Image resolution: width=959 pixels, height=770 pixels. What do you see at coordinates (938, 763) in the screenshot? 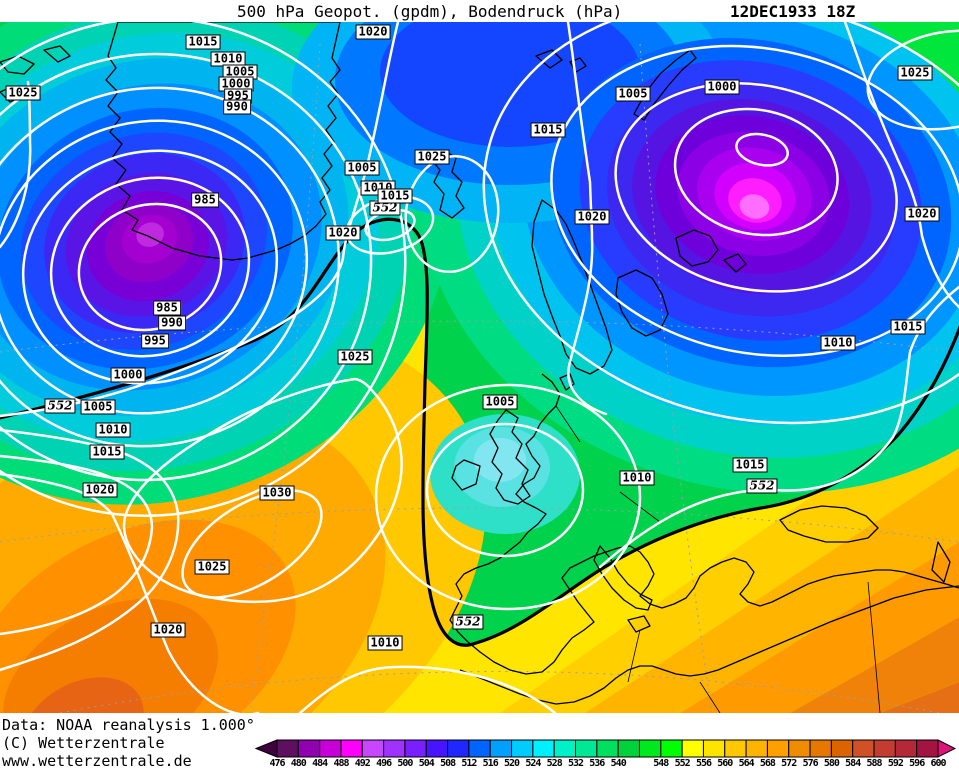
I see `colorbar-tick-600: 600` at bounding box center [938, 763].